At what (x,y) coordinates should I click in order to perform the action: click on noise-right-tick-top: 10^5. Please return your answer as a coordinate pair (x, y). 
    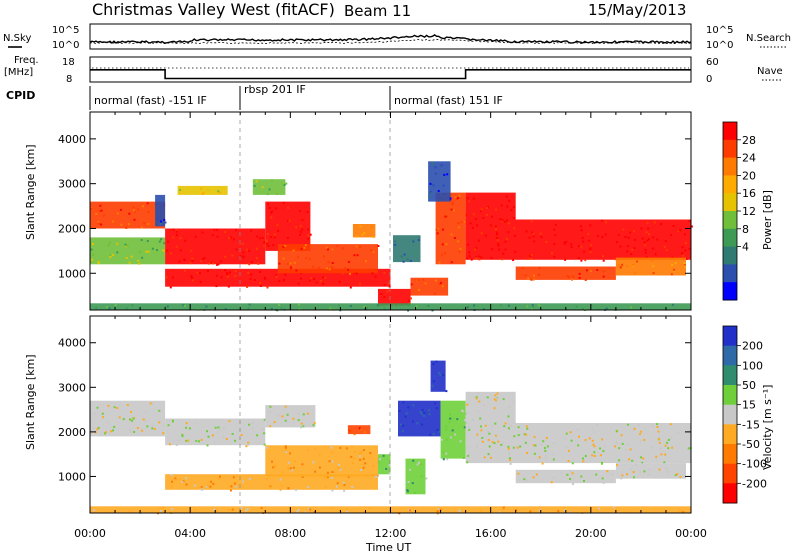
    Looking at the image, I should click on (719, 30).